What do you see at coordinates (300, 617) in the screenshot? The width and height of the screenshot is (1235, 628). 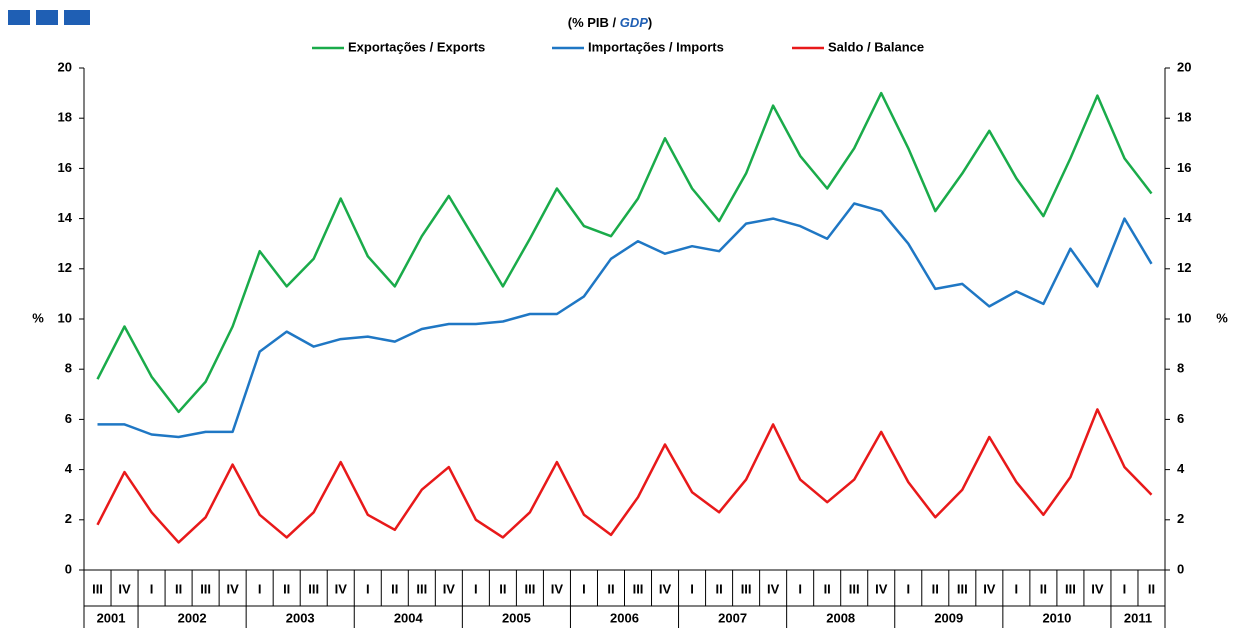 I see `year-label: 2003` at bounding box center [300, 617].